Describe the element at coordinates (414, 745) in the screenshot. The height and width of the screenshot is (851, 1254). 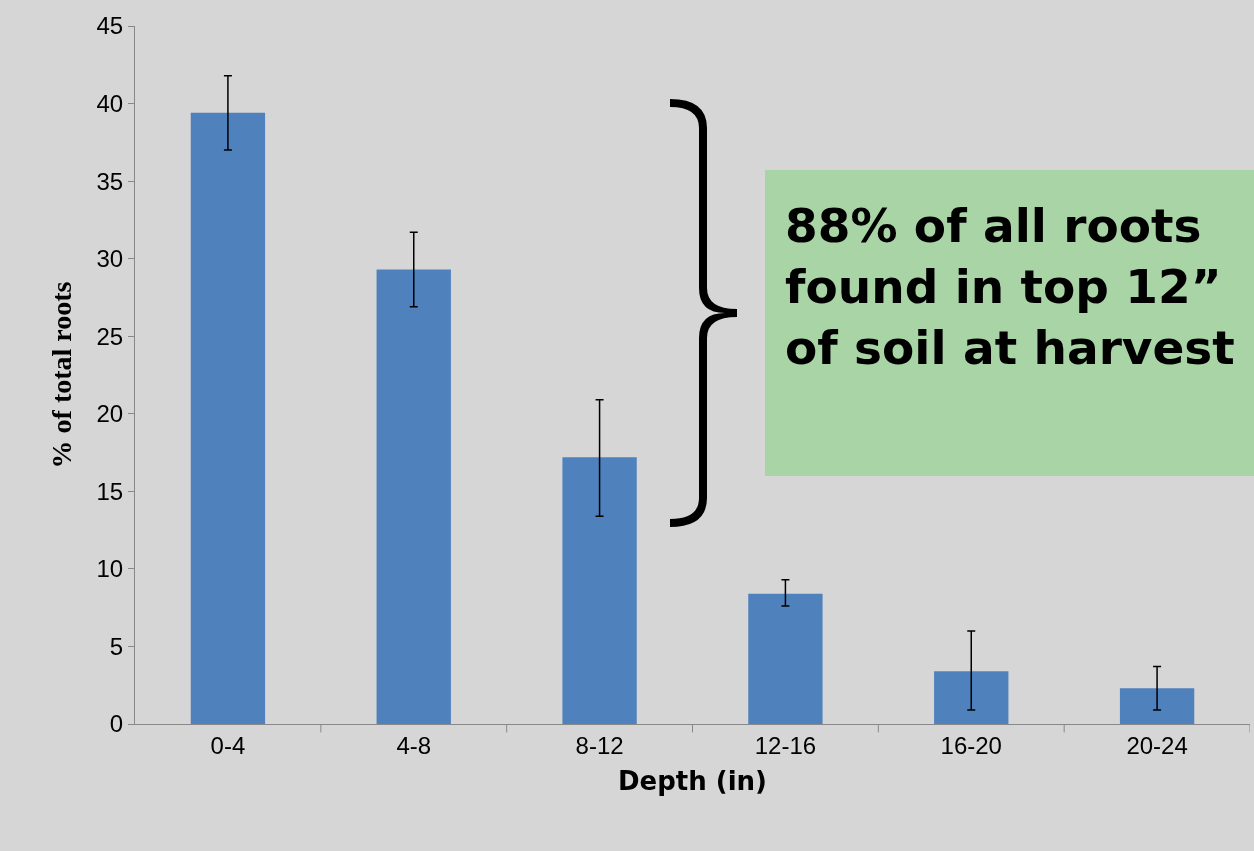
I see `x-tick-label: 4-8` at that location.